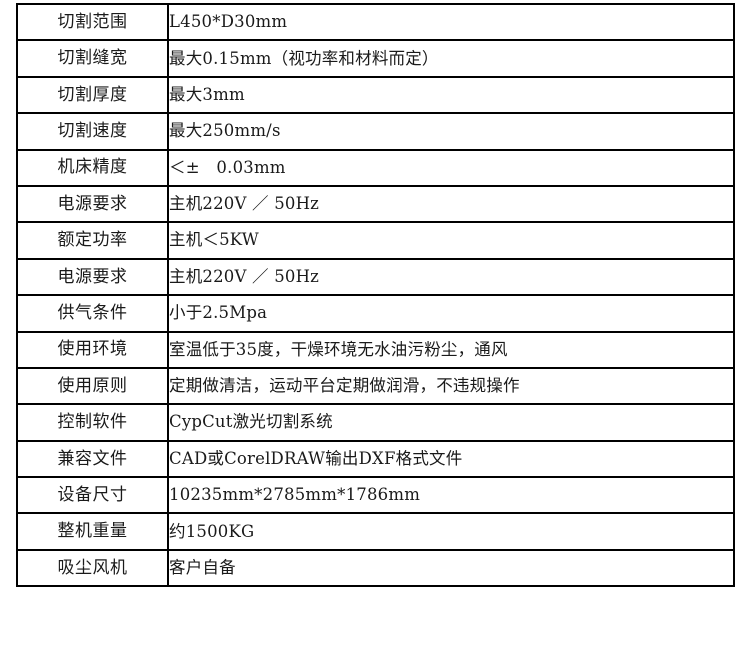  I want to click on spec-value-cell: 最大0.15mm（视功率和材料而定）, so click(451, 58).